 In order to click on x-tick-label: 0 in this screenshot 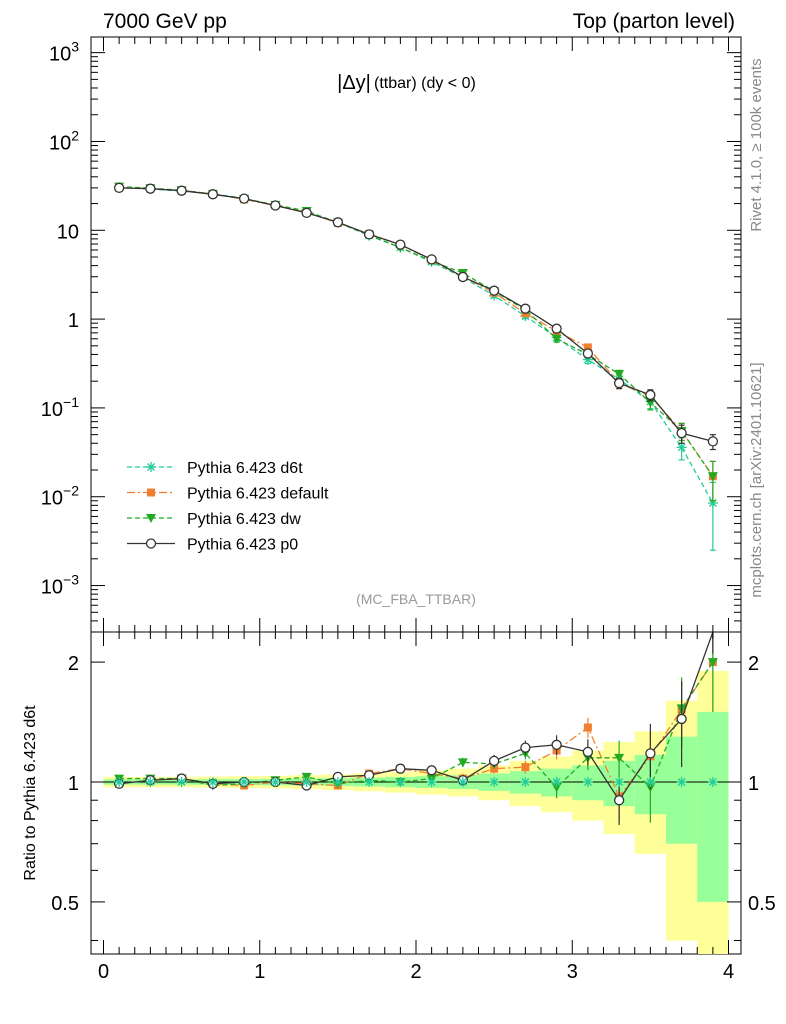, I will do `click(103, 972)`.